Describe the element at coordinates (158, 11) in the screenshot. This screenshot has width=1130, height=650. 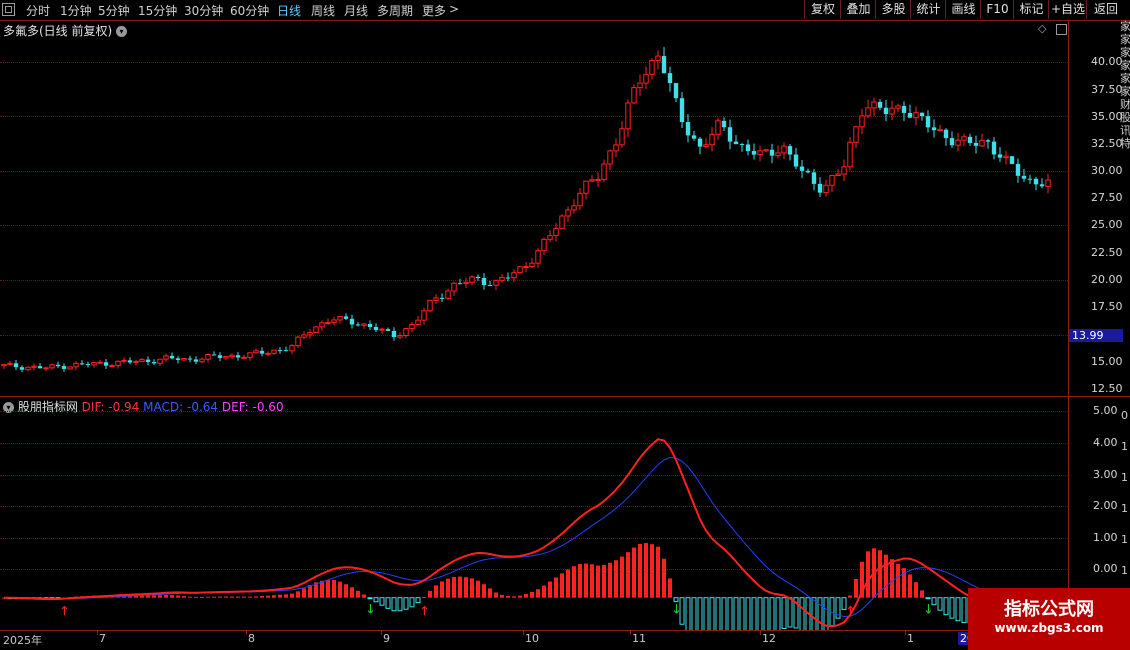
I see `tab-15min: 15分钟` at that location.